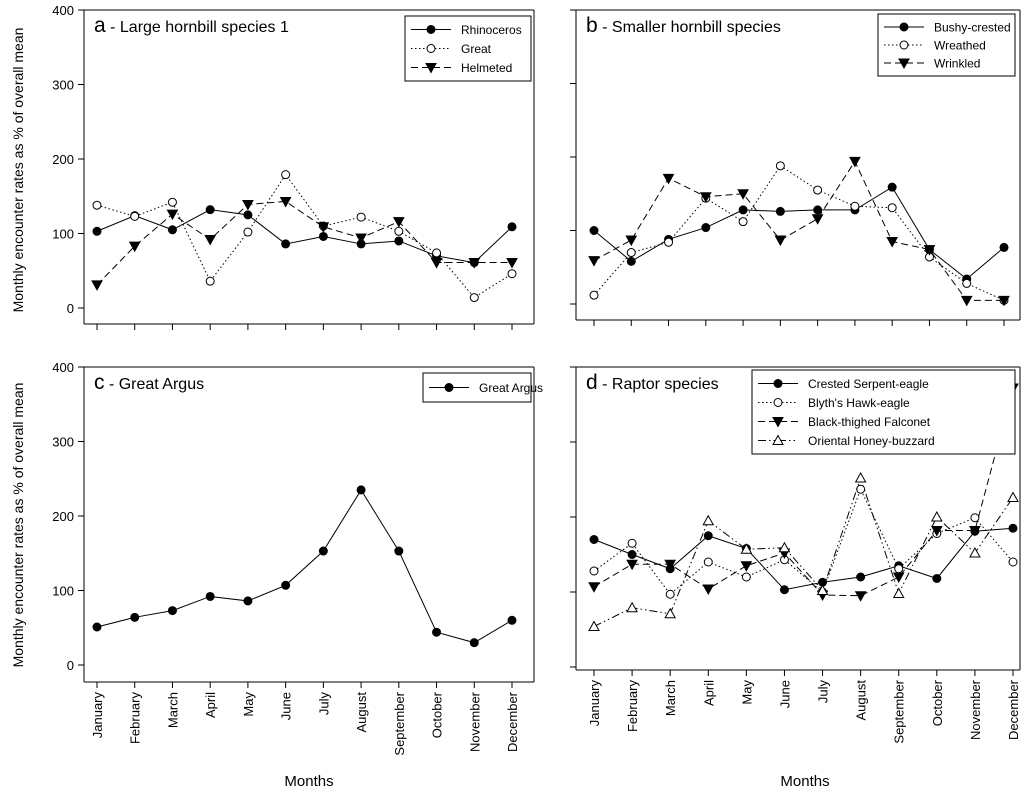 The width and height of the screenshot is (1022, 792). I want to click on x-tick-label: March, so click(670, 698).